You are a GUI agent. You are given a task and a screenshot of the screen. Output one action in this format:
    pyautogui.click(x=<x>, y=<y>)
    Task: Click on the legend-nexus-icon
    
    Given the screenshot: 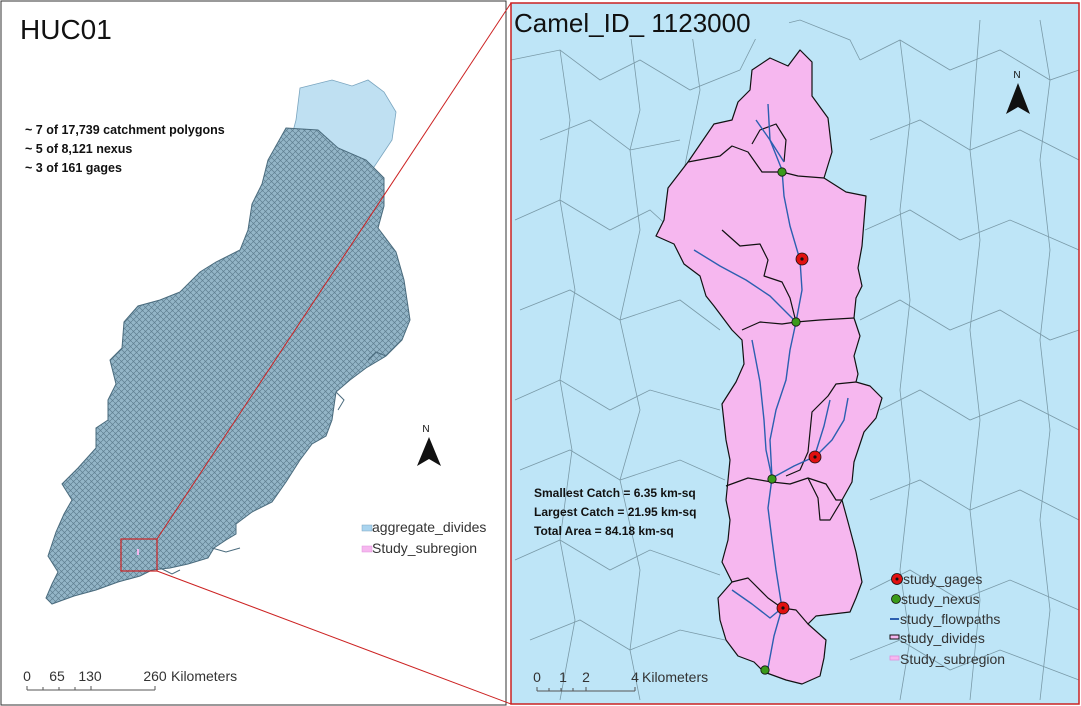 What is the action you would take?
    pyautogui.click(x=896, y=599)
    